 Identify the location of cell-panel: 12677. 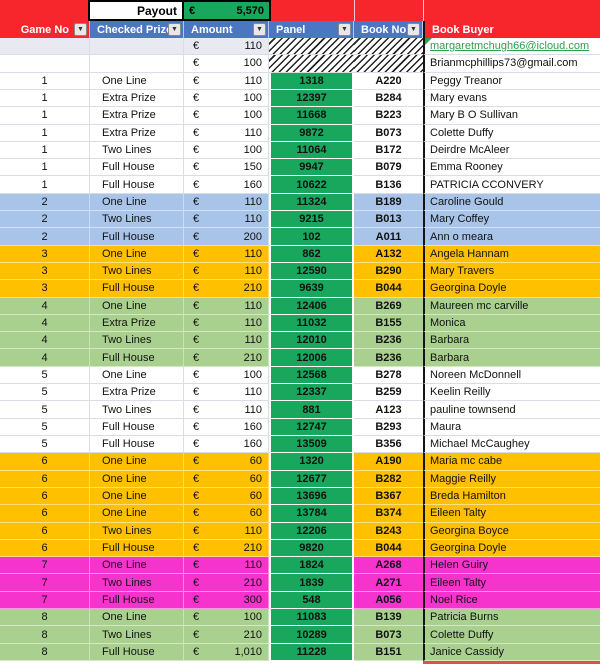
(311, 479).